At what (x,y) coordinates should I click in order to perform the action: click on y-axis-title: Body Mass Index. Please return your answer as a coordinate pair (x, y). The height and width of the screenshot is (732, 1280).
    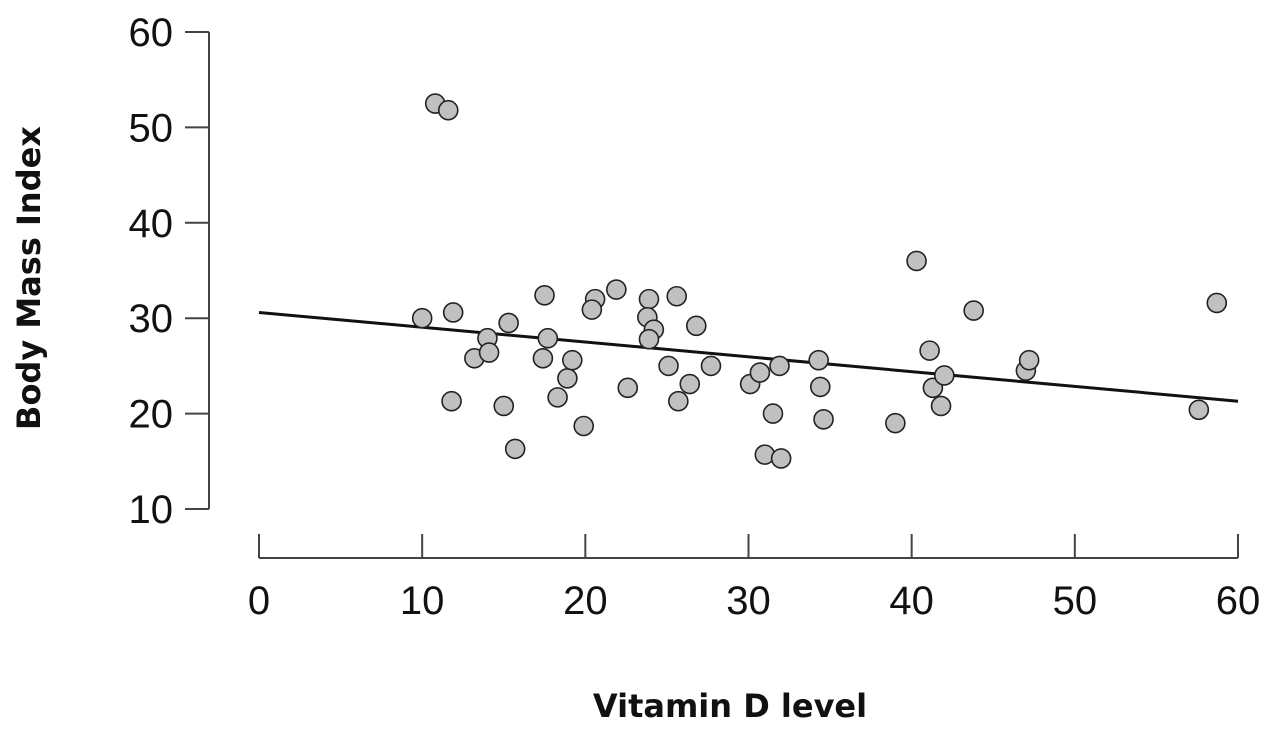
    Looking at the image, I should click on (29, 278).